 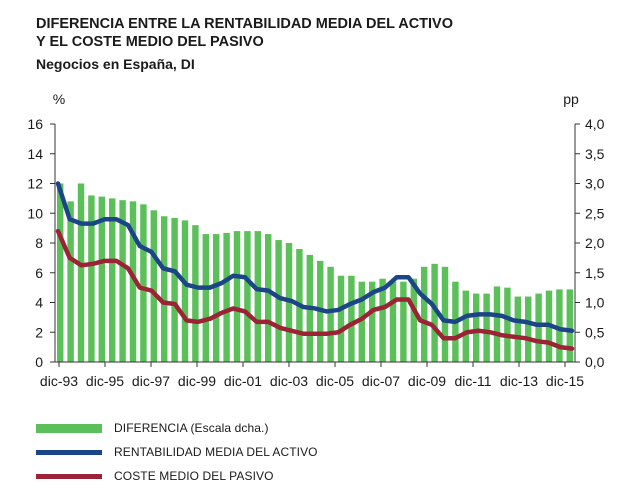 I want to click on tick-label-x-3: dic-99, so click(x=197, y=381).